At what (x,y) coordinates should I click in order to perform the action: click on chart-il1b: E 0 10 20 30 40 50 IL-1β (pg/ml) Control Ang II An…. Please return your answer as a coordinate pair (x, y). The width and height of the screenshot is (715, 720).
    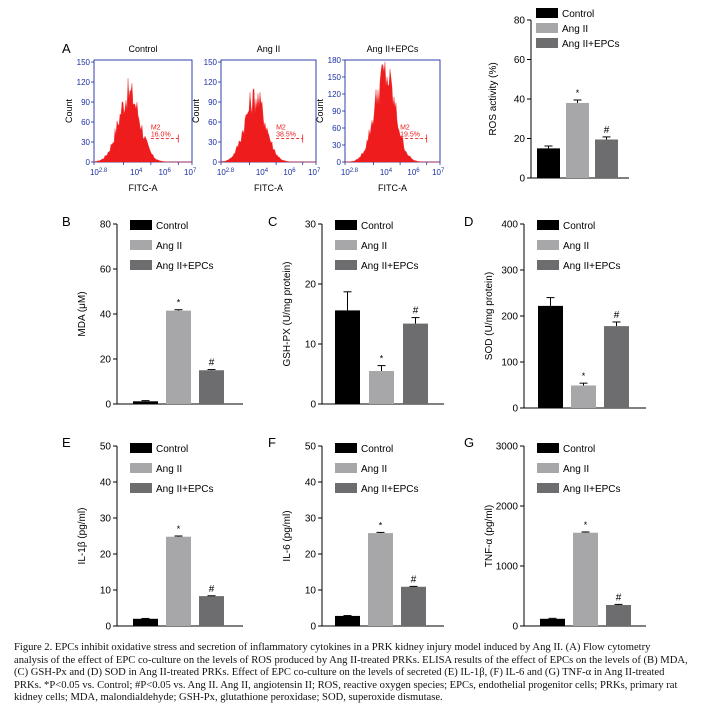
    Looking at the image, I should click on (152, 534).